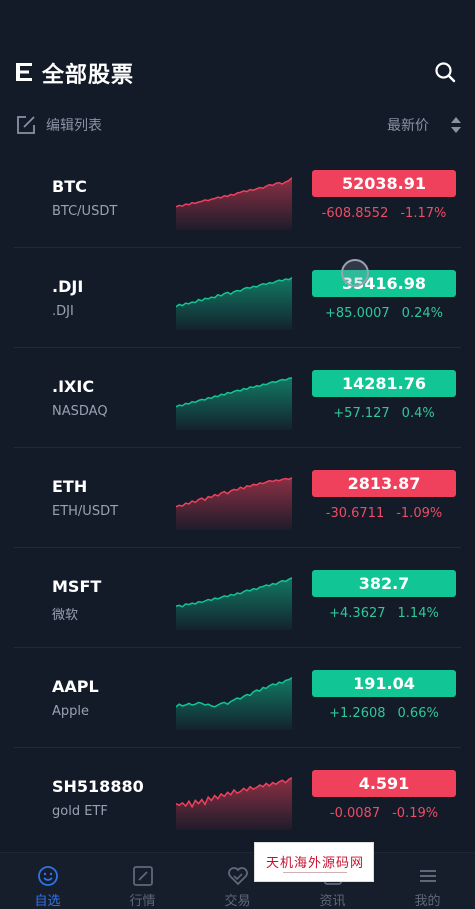 The height and width of the screenshot is (909, 475). I want to click on change-percent: -1.17%, so click(423, 213).